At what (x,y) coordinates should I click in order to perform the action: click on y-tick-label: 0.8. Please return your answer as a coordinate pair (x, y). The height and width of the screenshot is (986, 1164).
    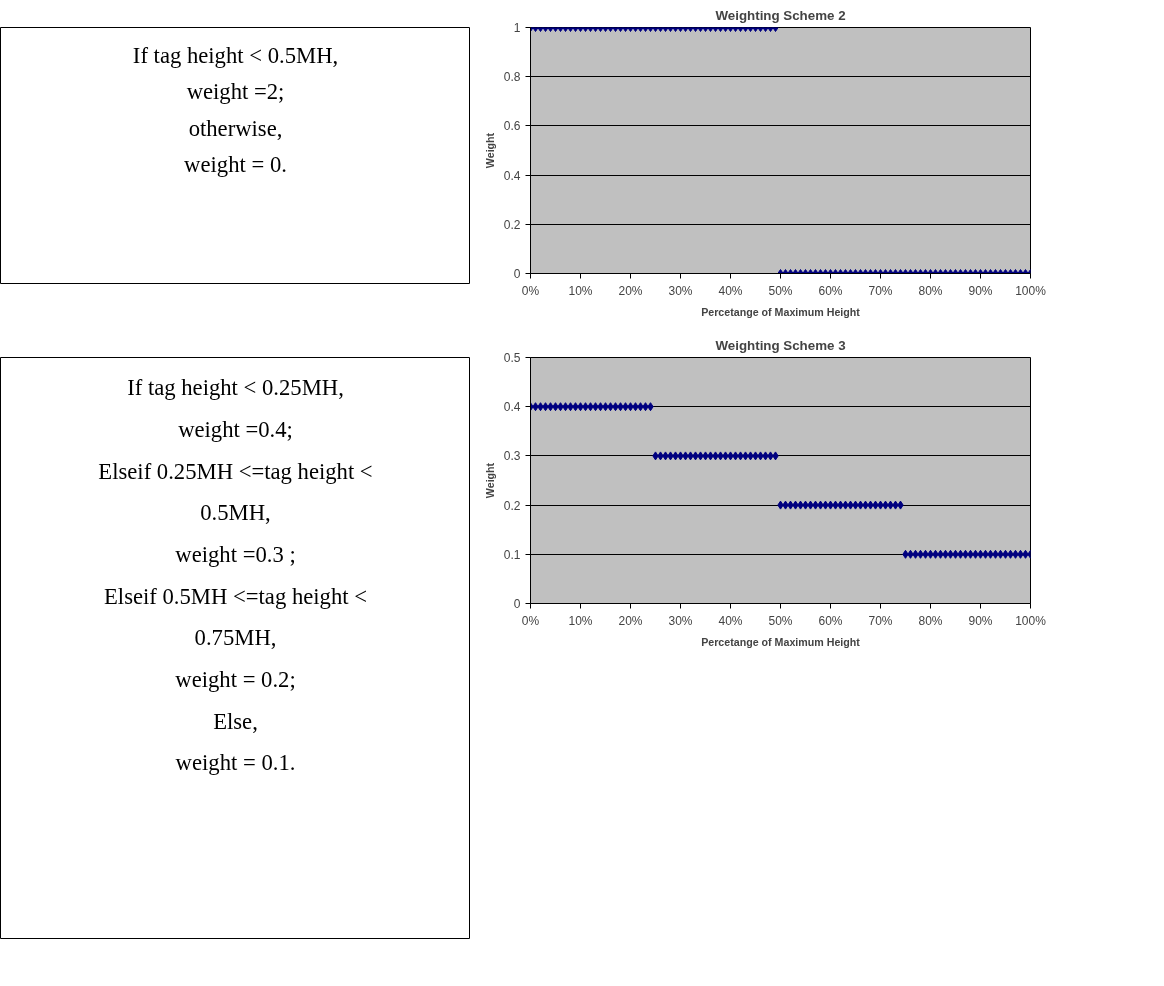
    Looking at the image, I should click on (512, 77).